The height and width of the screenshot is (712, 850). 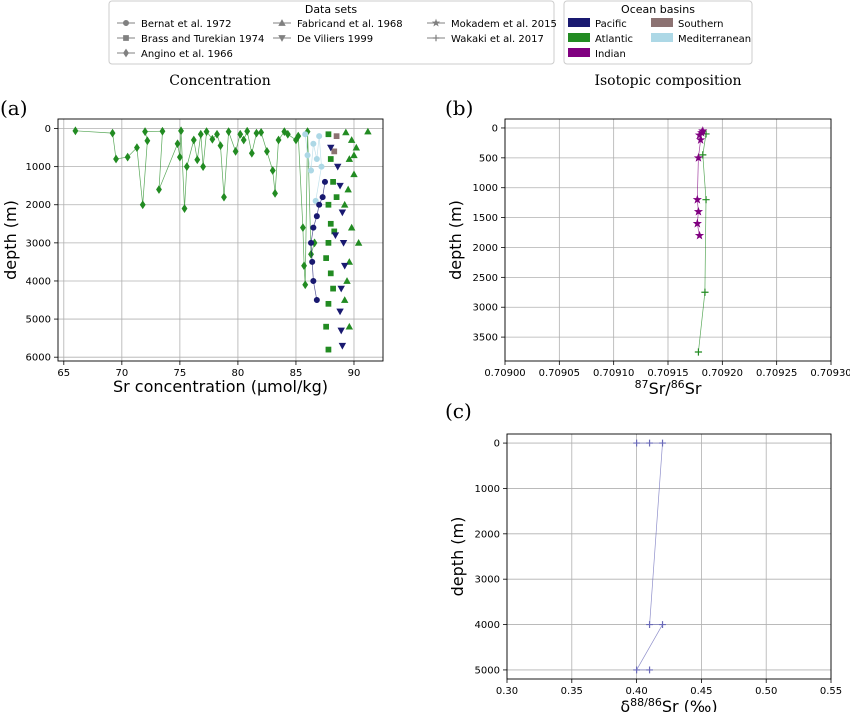 What do you see at coordinates (14, 108) in the screenshot?
I see `panel-label-a: (a)` at bounding box center [14, 108].